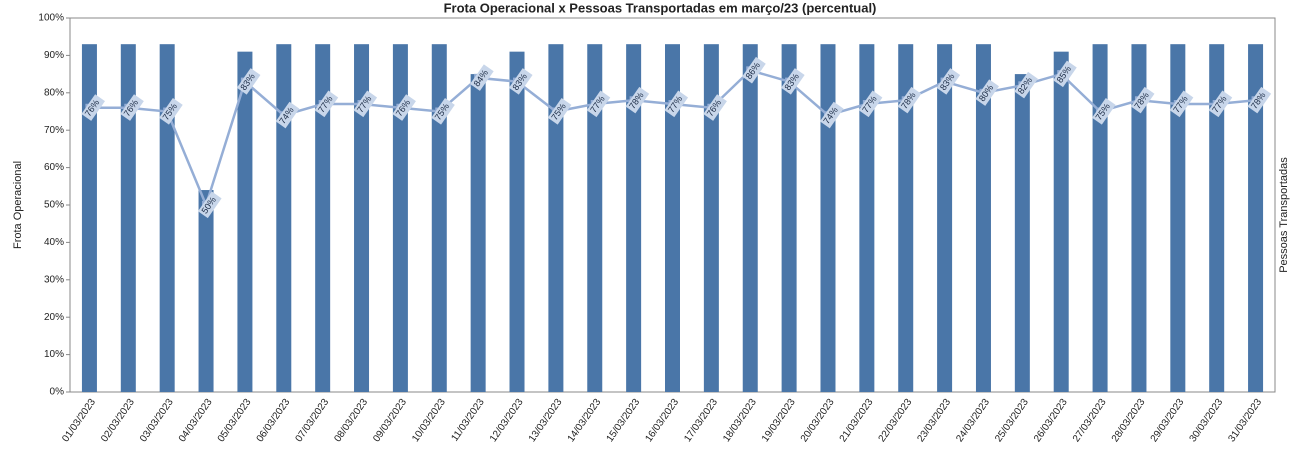  I want to click on y-tick-label: 10%, so click(54, 354).